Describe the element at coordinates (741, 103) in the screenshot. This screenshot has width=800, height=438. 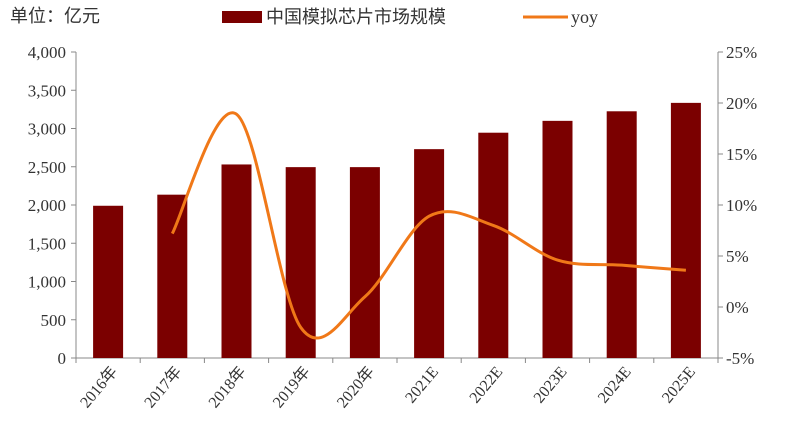
I see `right-tick-label: 20%` at that location.